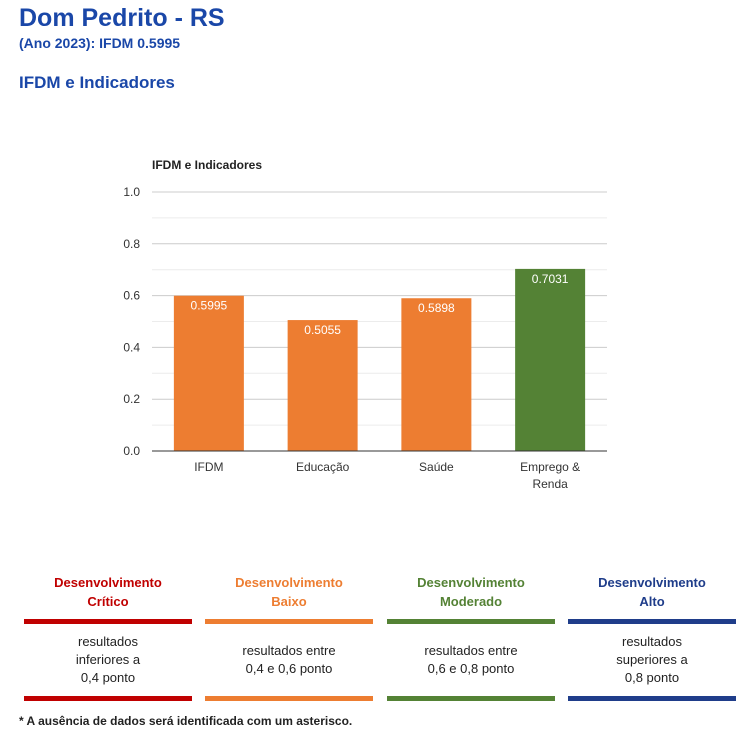  What do you see at coordinates (323, 467) in the screenshot?
I see `x-tick-label: Educação` at bounding box center [323, 467].